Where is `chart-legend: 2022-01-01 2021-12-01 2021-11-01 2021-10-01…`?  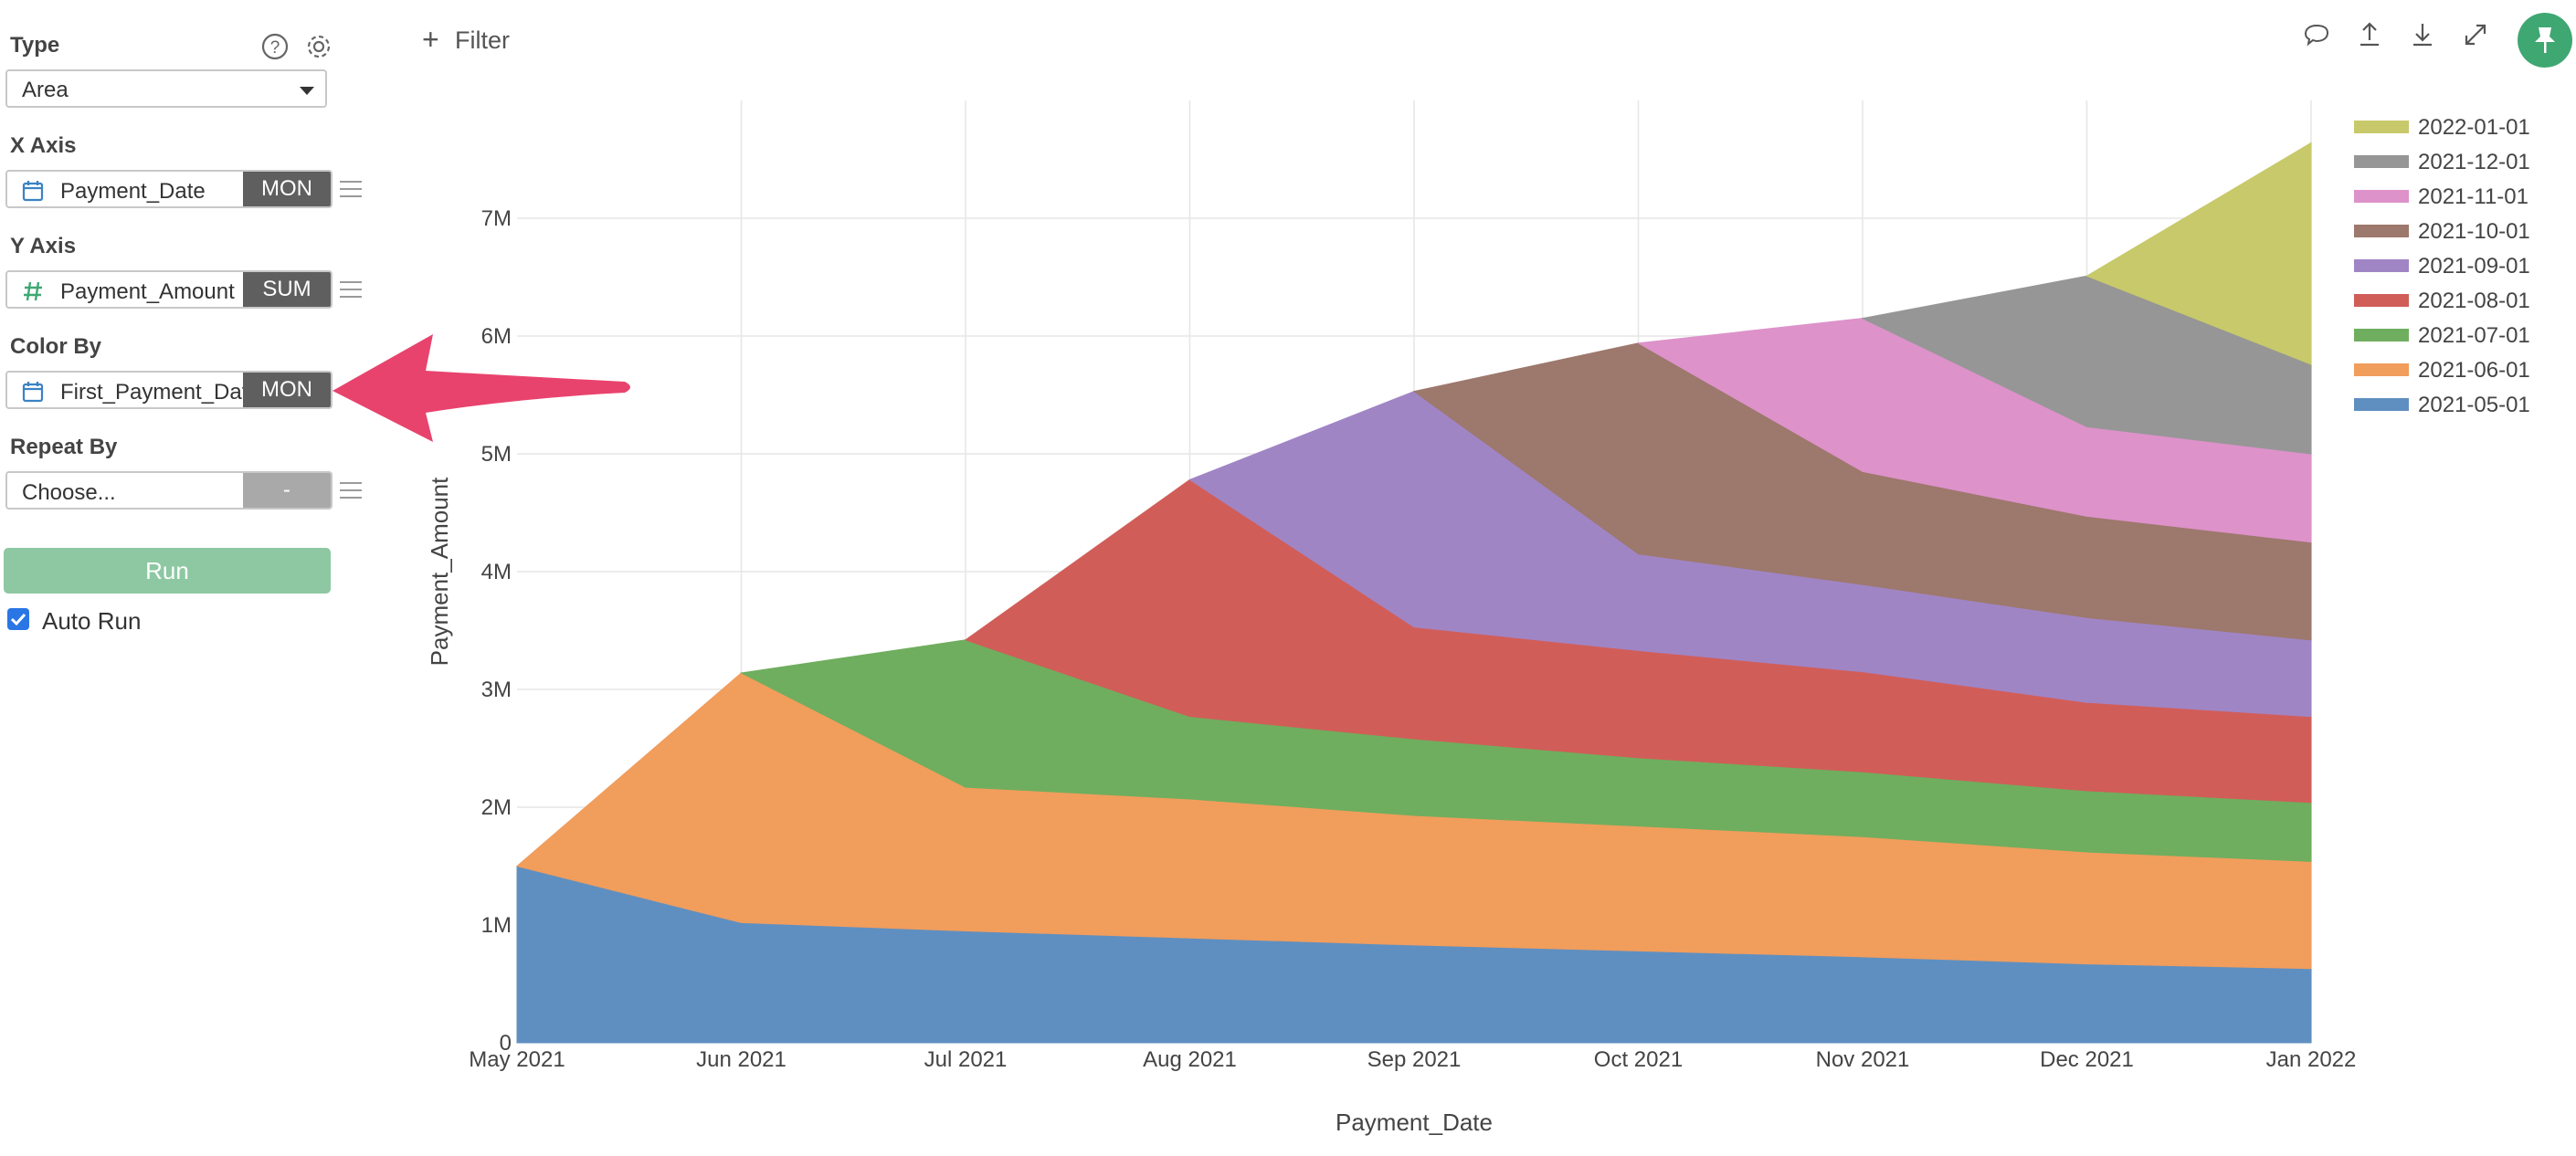 chart-legend: 2022-01-01 2021-12-01 2021-11-01 2021-10-01… is located at coordinates (2442, 266).